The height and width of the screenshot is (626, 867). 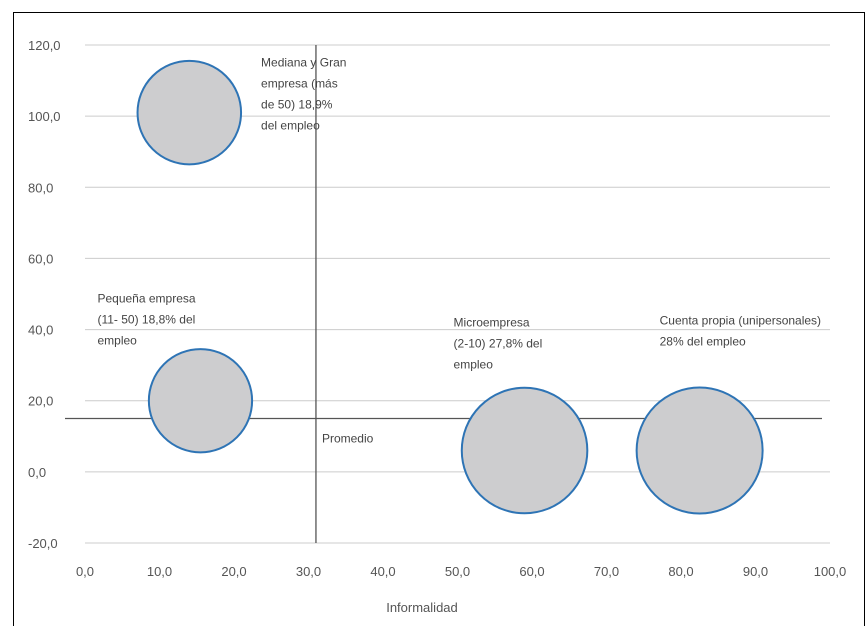 What do you see at coordinates (146, 320) in the screenshot?
I see `bubble-label-line: (11- 50) 18,8% del` at bounding box center [146, 320].